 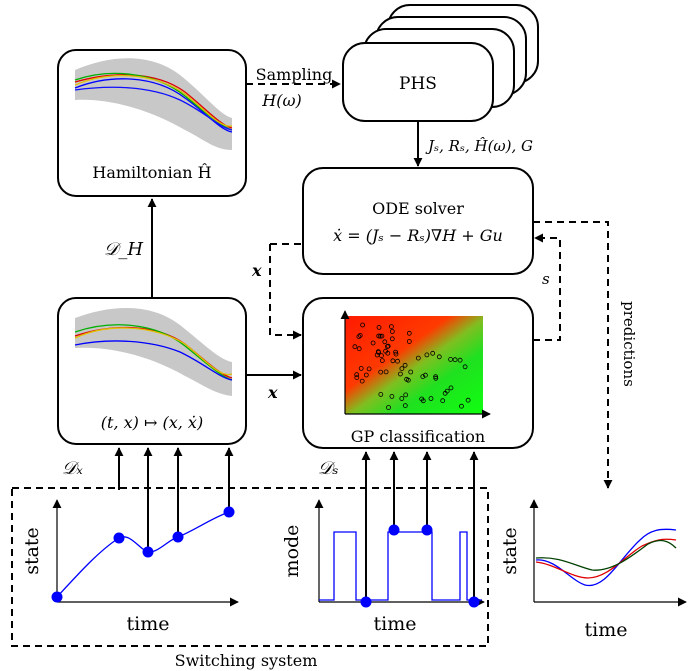 I want to click on ds-label: 𝒟ₛ, so click(x=328, y=468).